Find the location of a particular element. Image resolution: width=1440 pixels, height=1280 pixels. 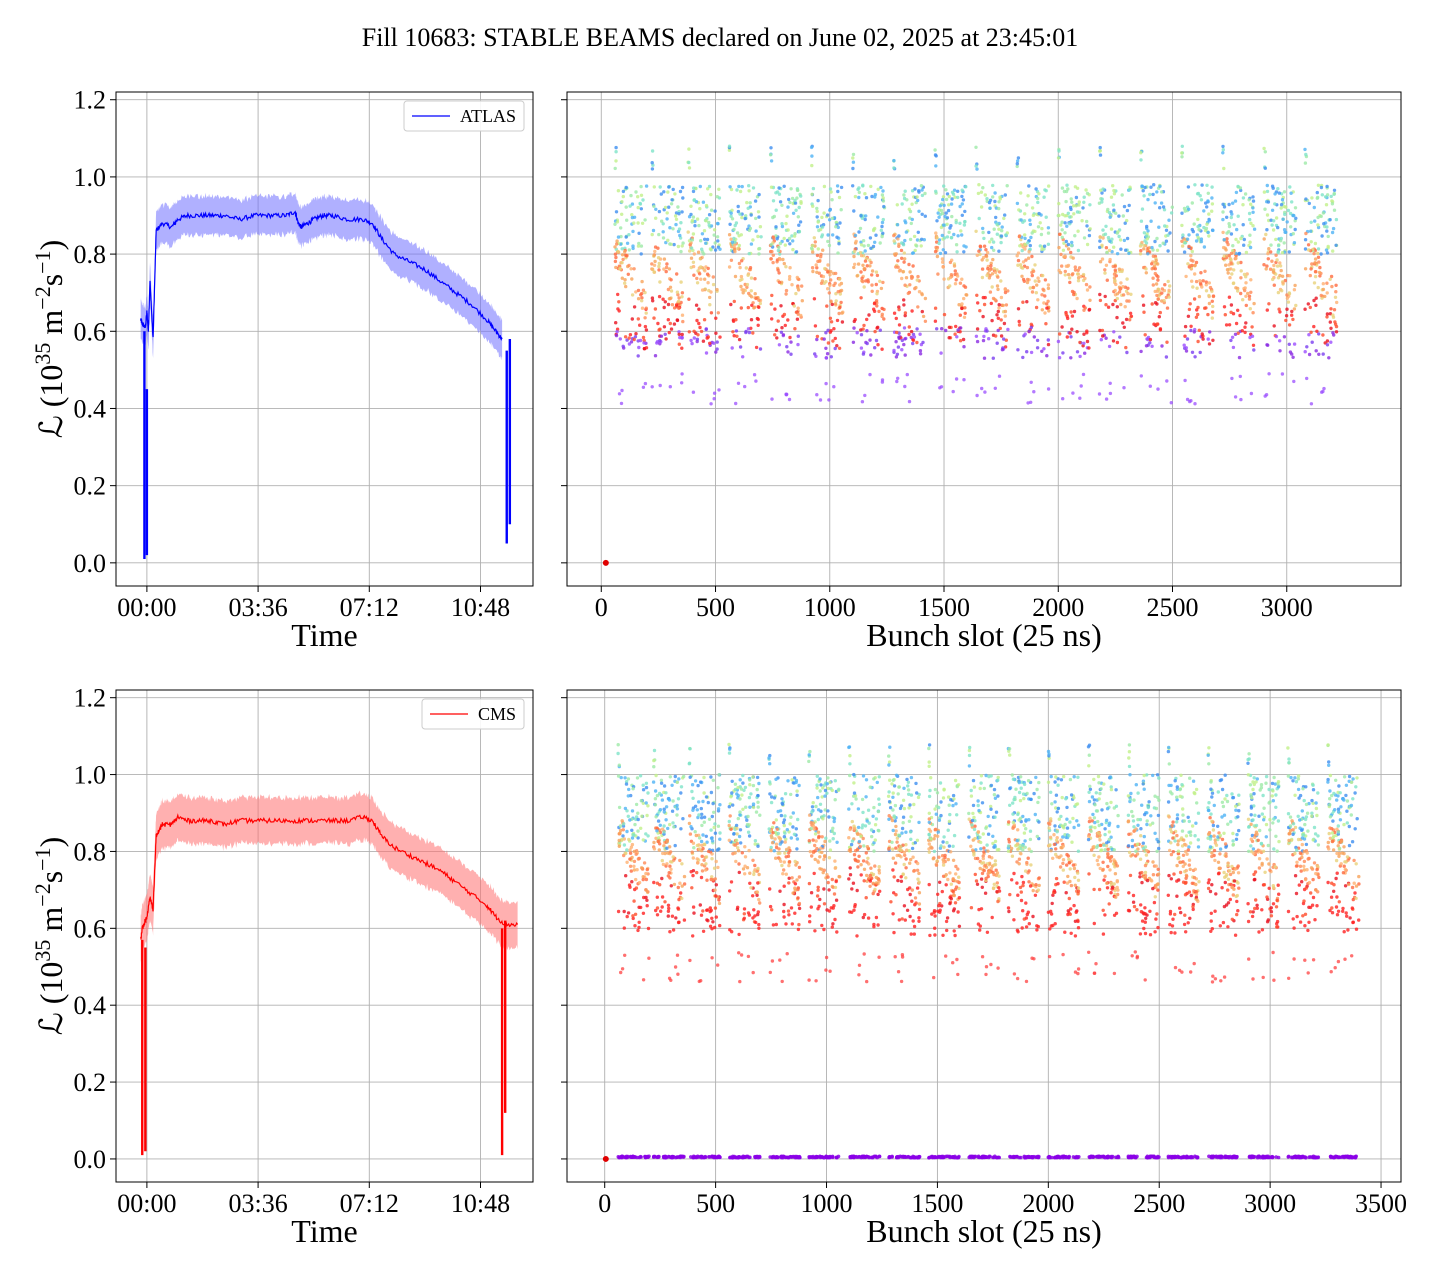

cms_time-ylabel-part: 35 is located at coordinates (42, 951).